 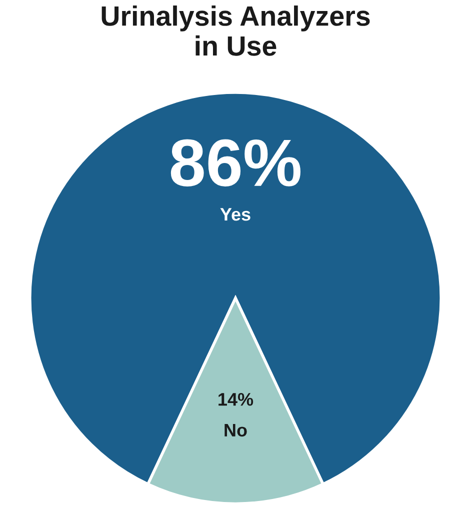 What do you see at coordinates (235, 162) in the screenshot?
I see `data-label: 86%` at bounding box center [235, 162].